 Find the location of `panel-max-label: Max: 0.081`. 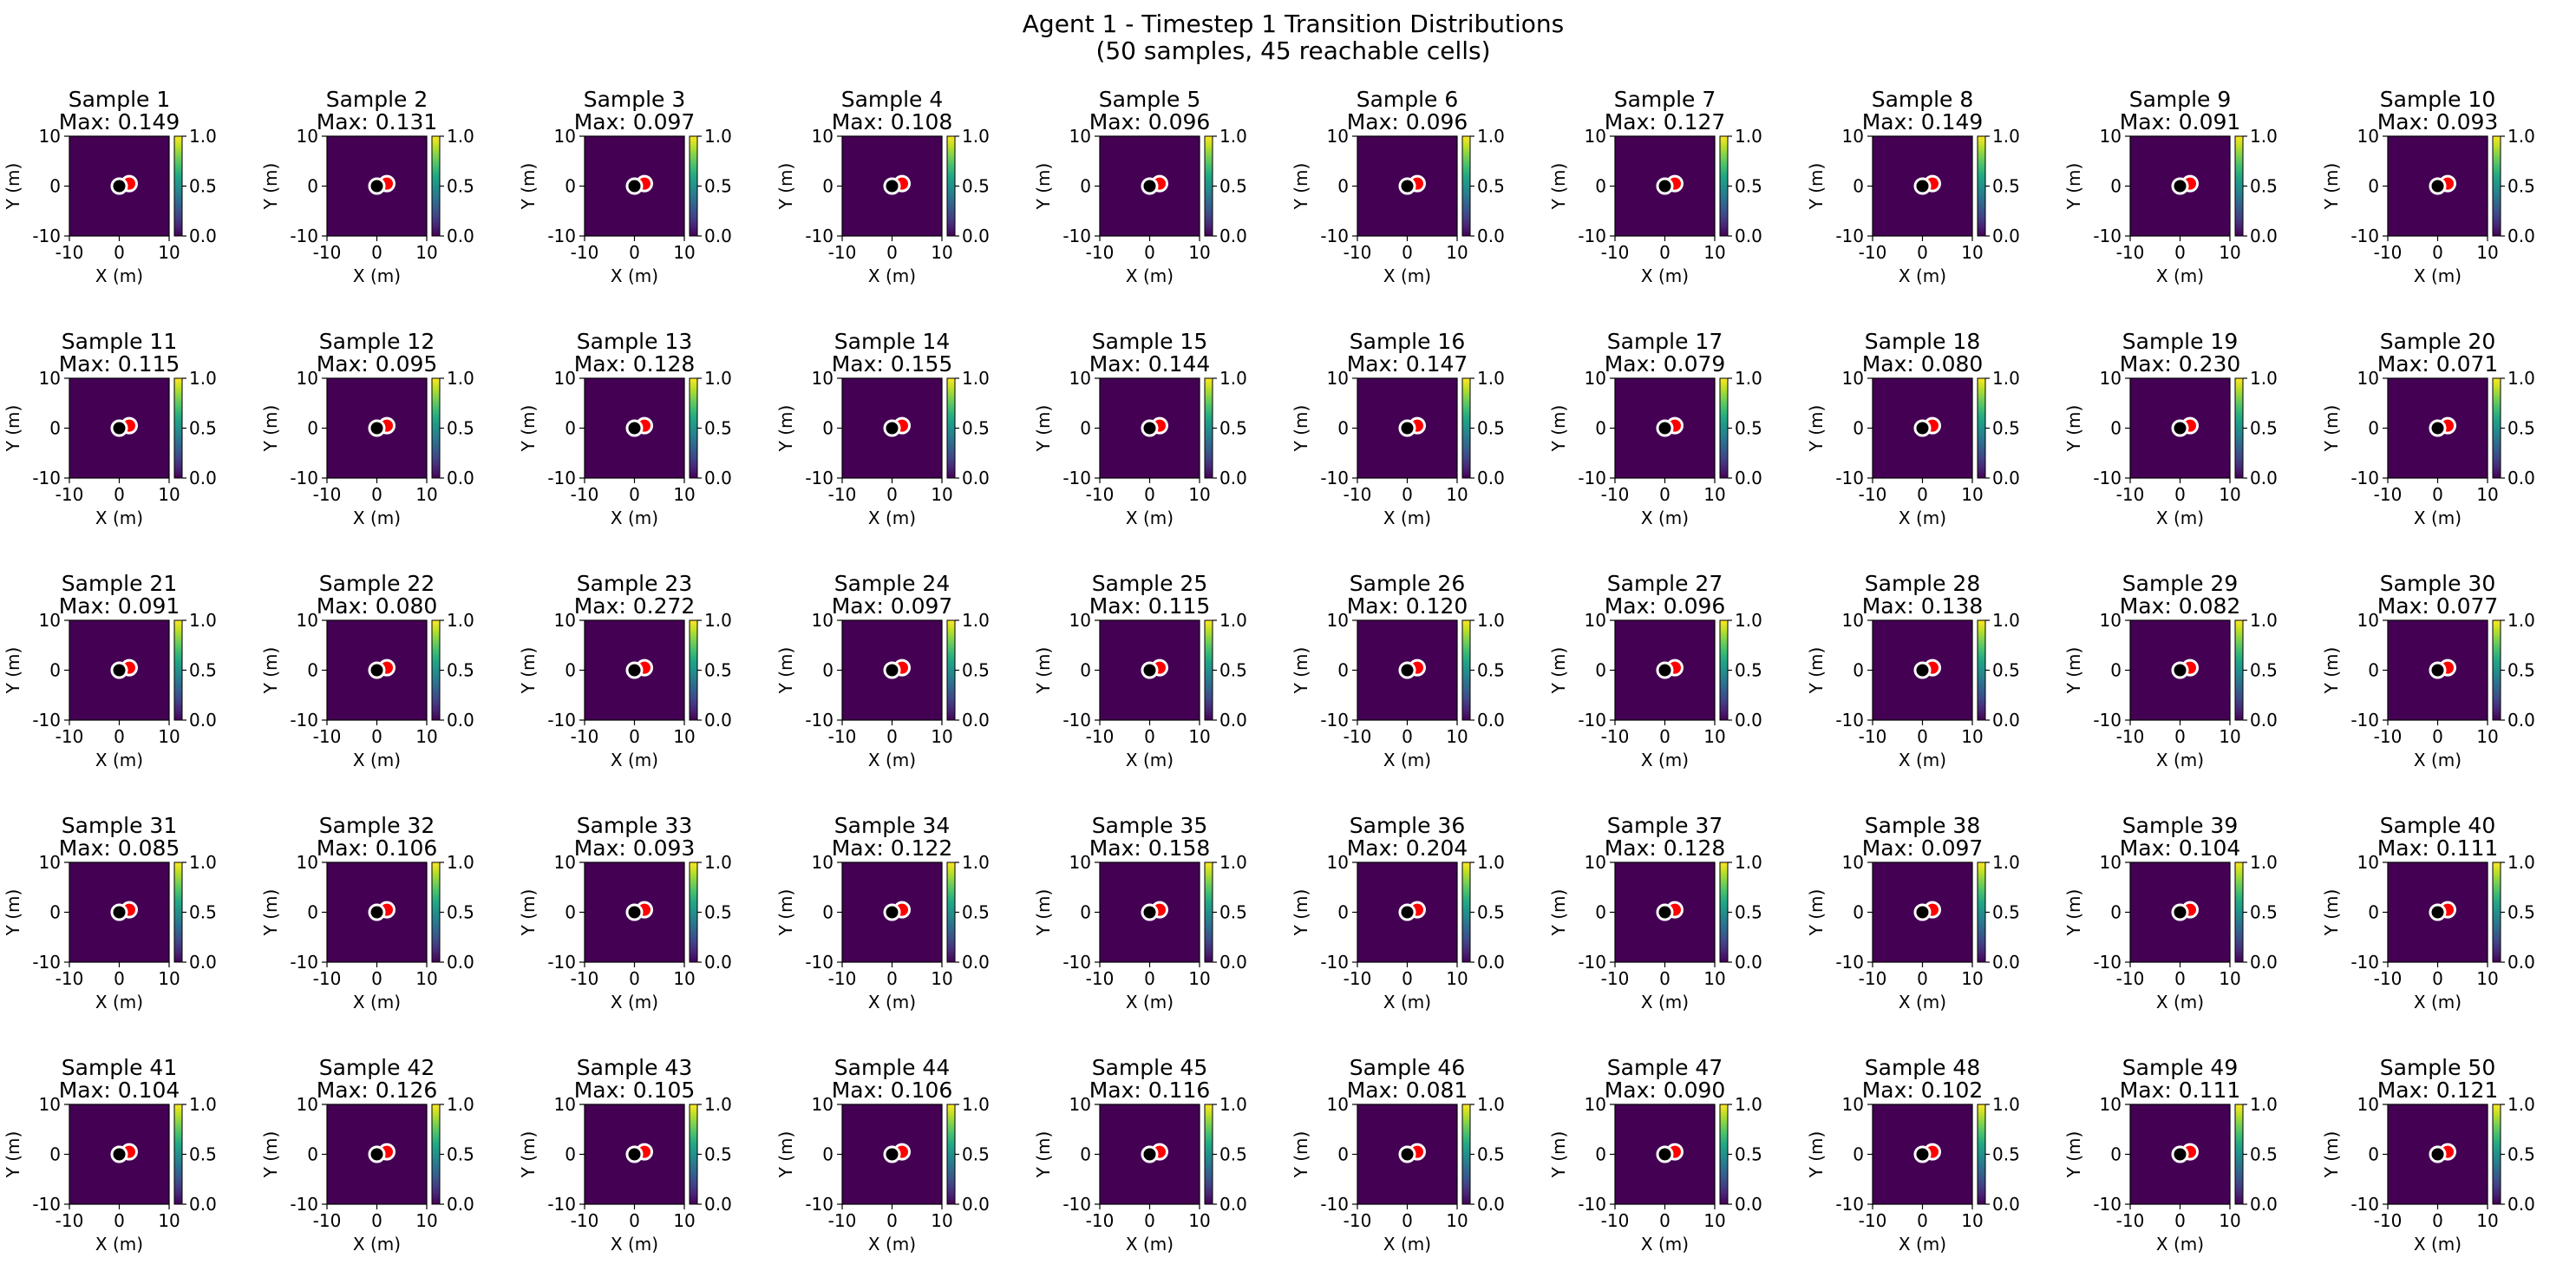

panel-max-label: Max: 0.081 is located at coordinates (1407, 1090).